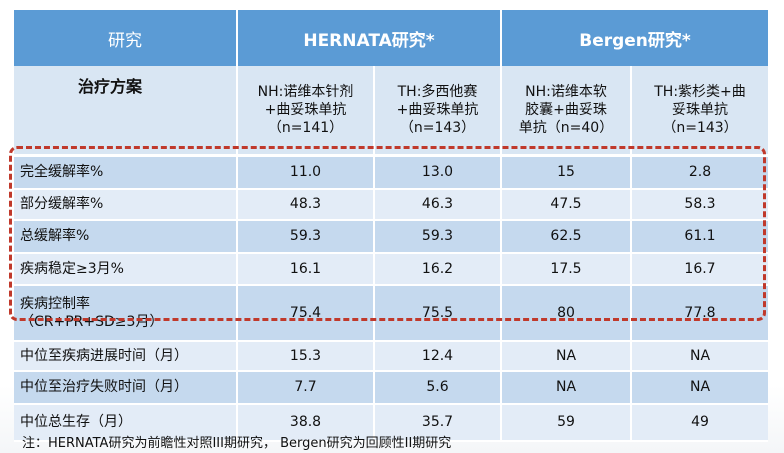 The image size is (784, 453). Describe the element at coordinates (126, 38) in the screenshot. I see `header-study: 研究` at that location.